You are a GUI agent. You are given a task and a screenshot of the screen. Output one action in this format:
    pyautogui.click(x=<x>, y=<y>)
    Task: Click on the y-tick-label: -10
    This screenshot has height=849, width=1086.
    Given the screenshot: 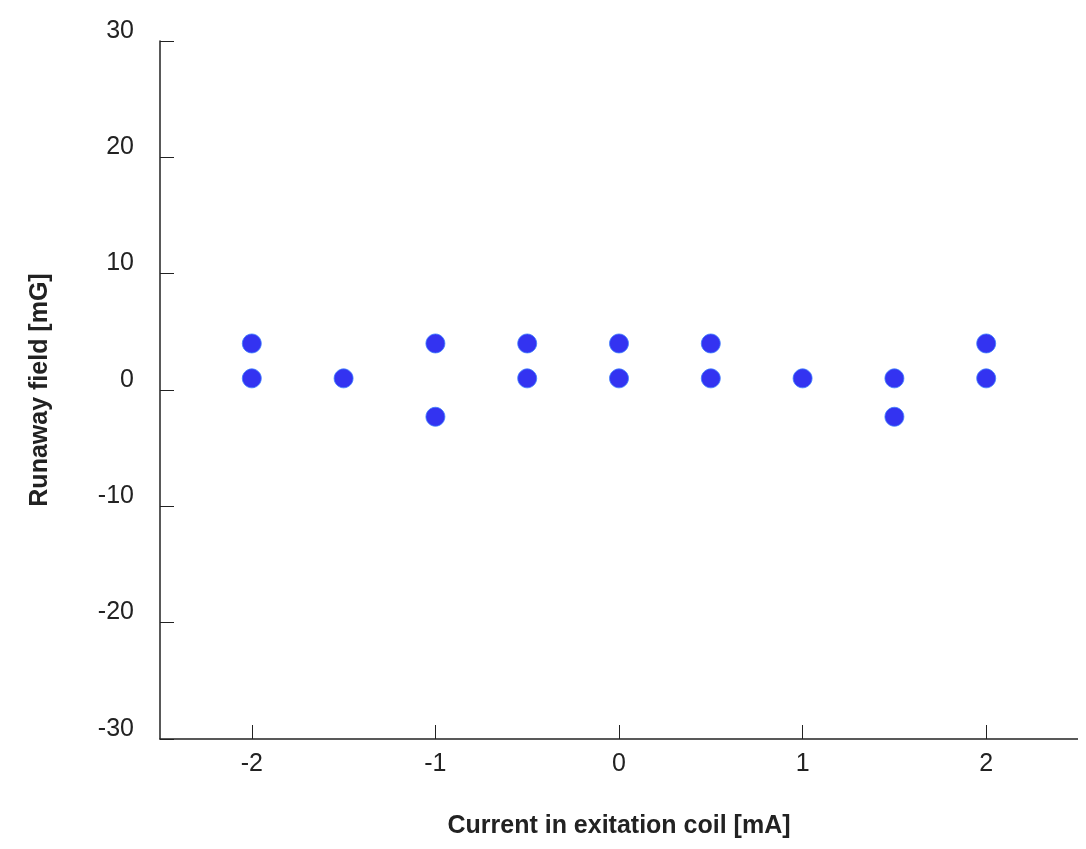 What is the action you would take?
    pyautogui.click(x=115, y=493)
    